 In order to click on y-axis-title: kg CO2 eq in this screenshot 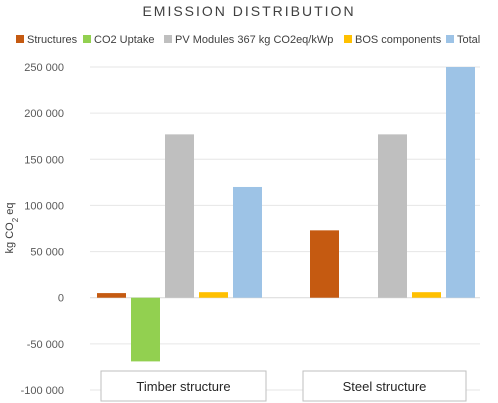, I will do `click(12, 228)`.